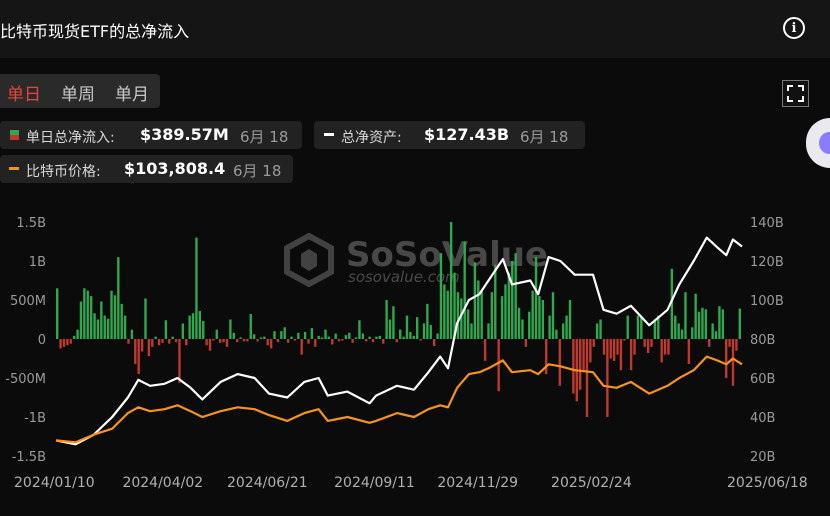 The width and height of the screenshot is (830, 516). What do you see at coordinates (63, 172) in the screenshot?
I see `btc-price-label: 比特币价格:` at bounding box center [63, 172].